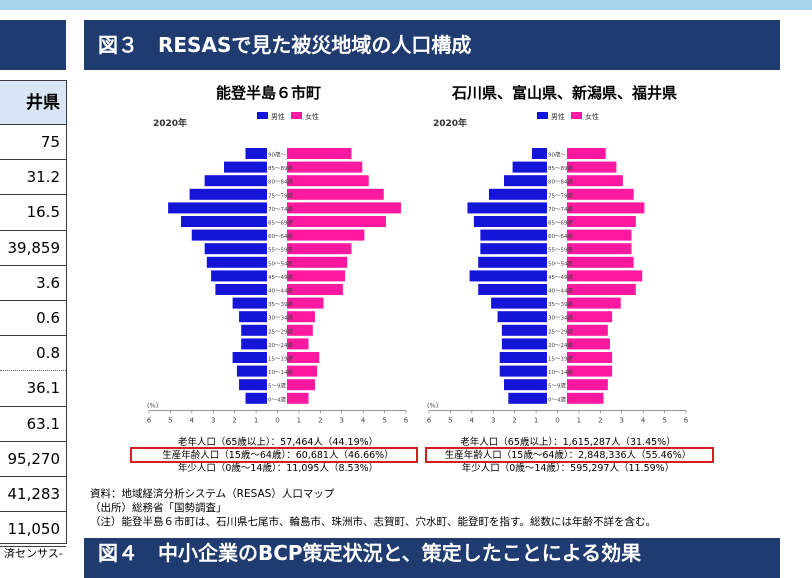 The width and height of the screenshot is (812, 578). What do you see at coordinates (278, 442) in the screenshot?
I see `left-summary-elderly: 老年人口（65歳以上）：57,464人（44.19%）` at bounding box center [278, 442].